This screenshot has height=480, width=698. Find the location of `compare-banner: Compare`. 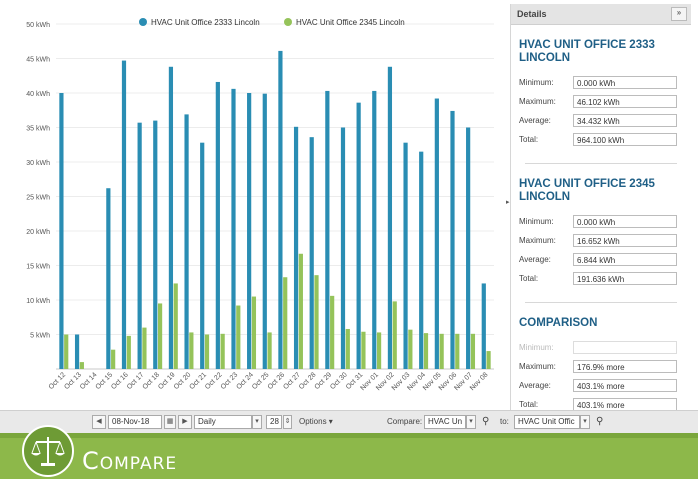

compare-banner: Compare is located at coordinates (349, 452).